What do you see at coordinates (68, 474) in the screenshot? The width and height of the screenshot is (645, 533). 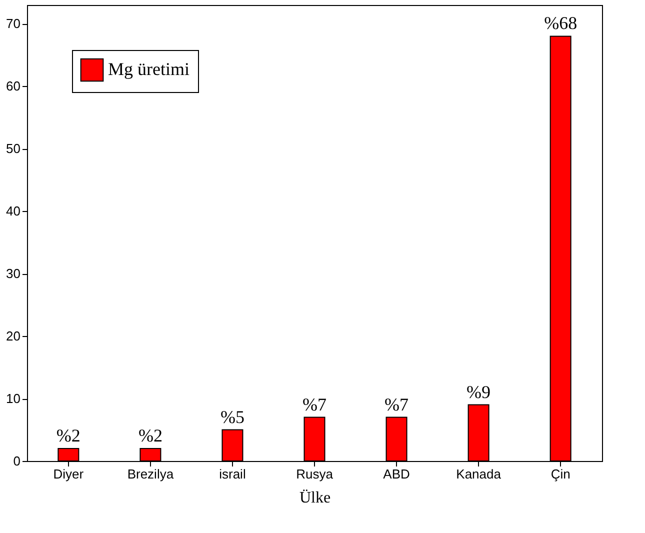 I see `x-tick-label: Diyer` at bounding box center [68, 474].